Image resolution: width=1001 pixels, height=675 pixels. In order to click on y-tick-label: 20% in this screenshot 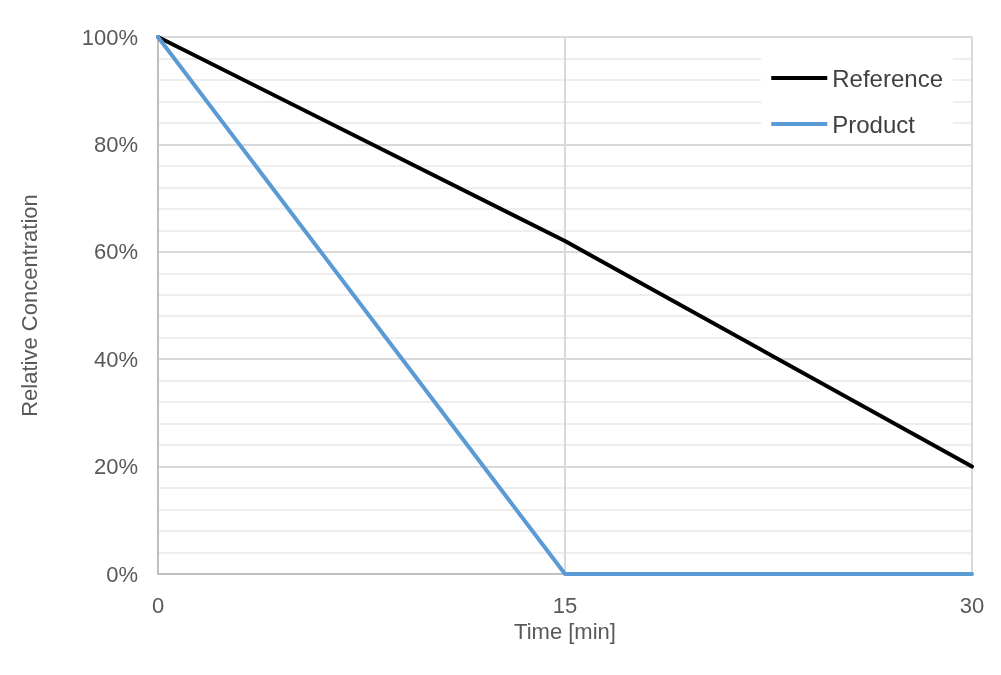, I will do `click(115, 467)`.